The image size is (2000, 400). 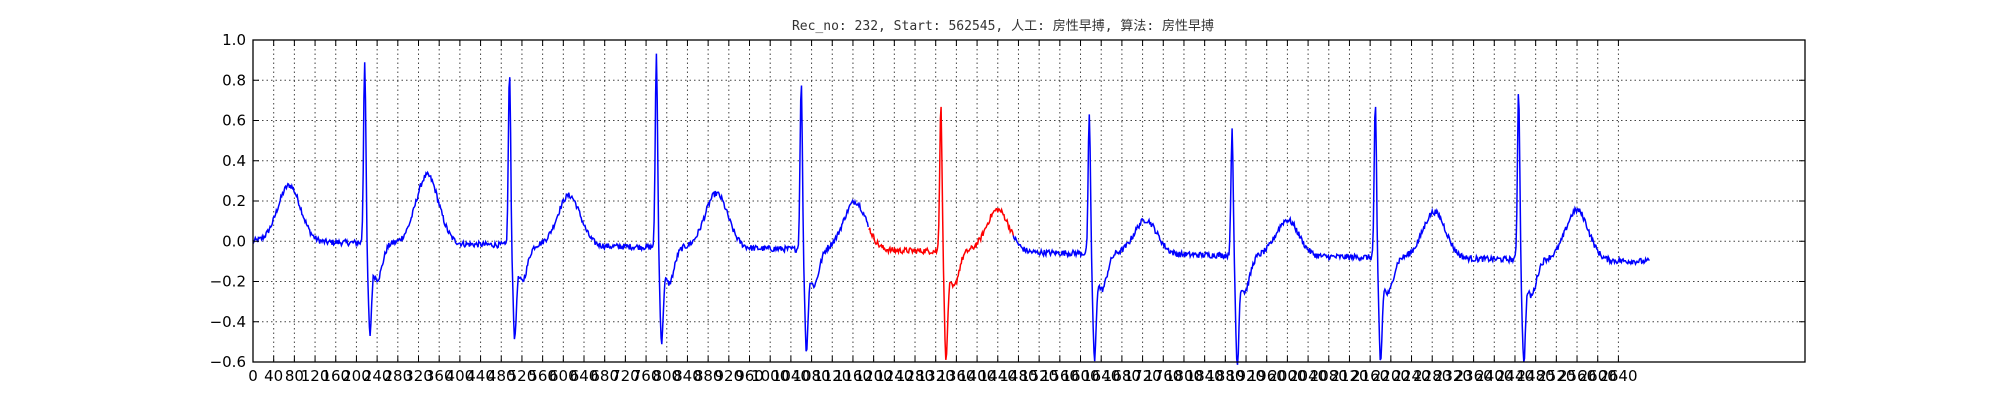 I want to click on x-tick-label: 1000, so click(x=770, y=376).